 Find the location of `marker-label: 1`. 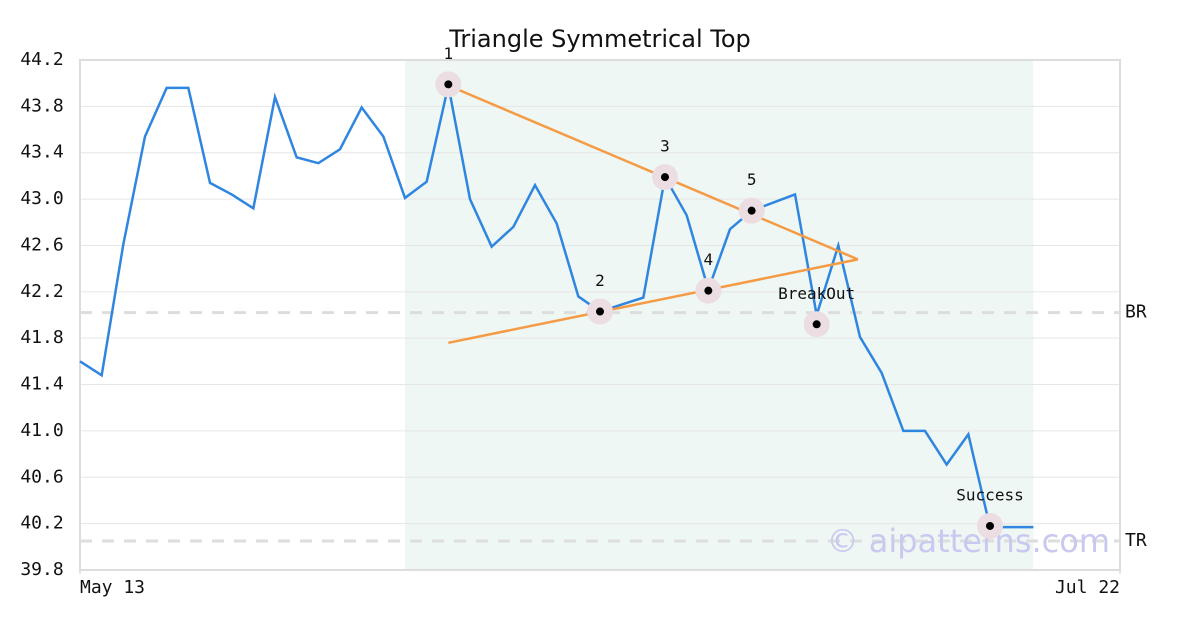

marker-label: 1 is located at coordinates (449, 53).